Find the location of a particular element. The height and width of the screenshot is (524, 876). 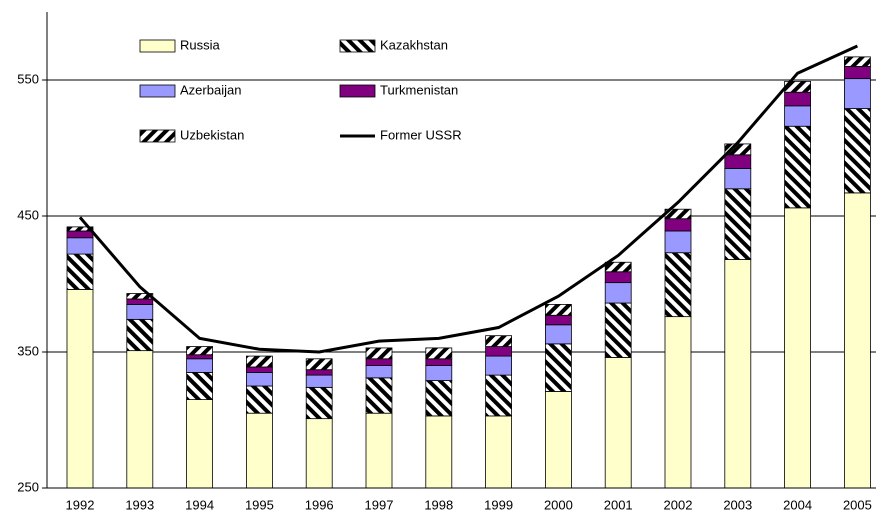

legend-label: Azerbaijan is located at coordinates (210, 89).